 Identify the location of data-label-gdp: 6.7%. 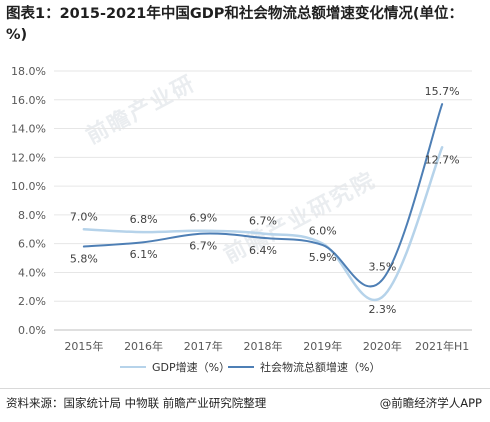
(263, 221).